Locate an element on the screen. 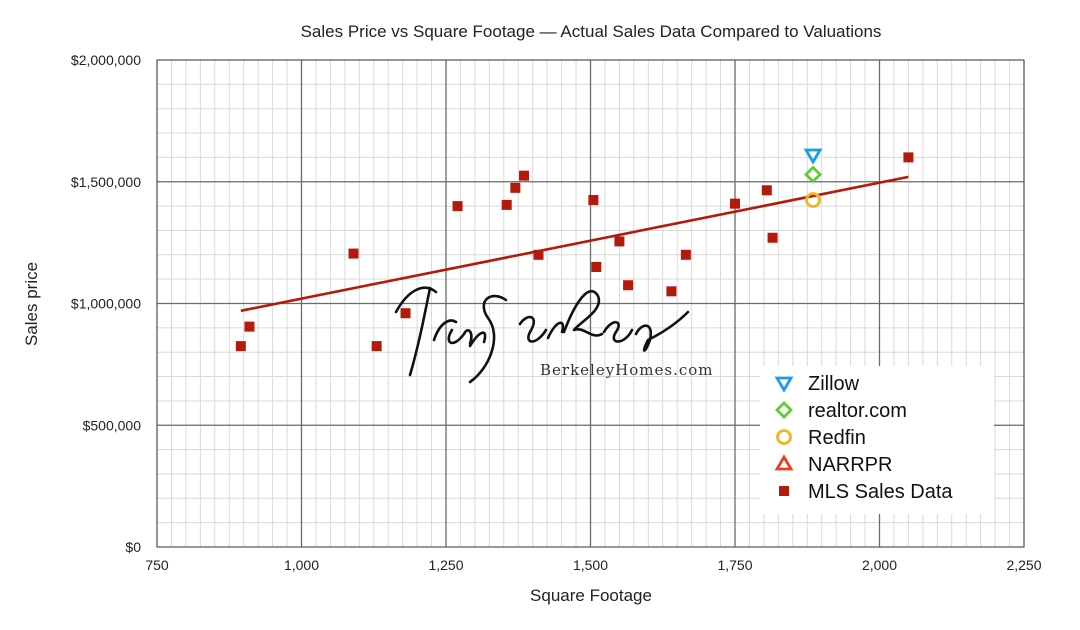 This screenshot has width=1080, height=630. legend-label: Redfin is located at coordinates (837, 438).